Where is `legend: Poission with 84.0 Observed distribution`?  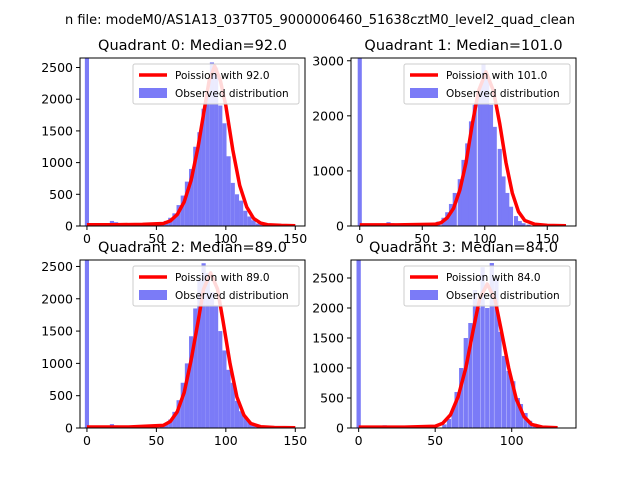 legend: Poission with 84.0 Observed distribution is located at coordinates (487, 286).